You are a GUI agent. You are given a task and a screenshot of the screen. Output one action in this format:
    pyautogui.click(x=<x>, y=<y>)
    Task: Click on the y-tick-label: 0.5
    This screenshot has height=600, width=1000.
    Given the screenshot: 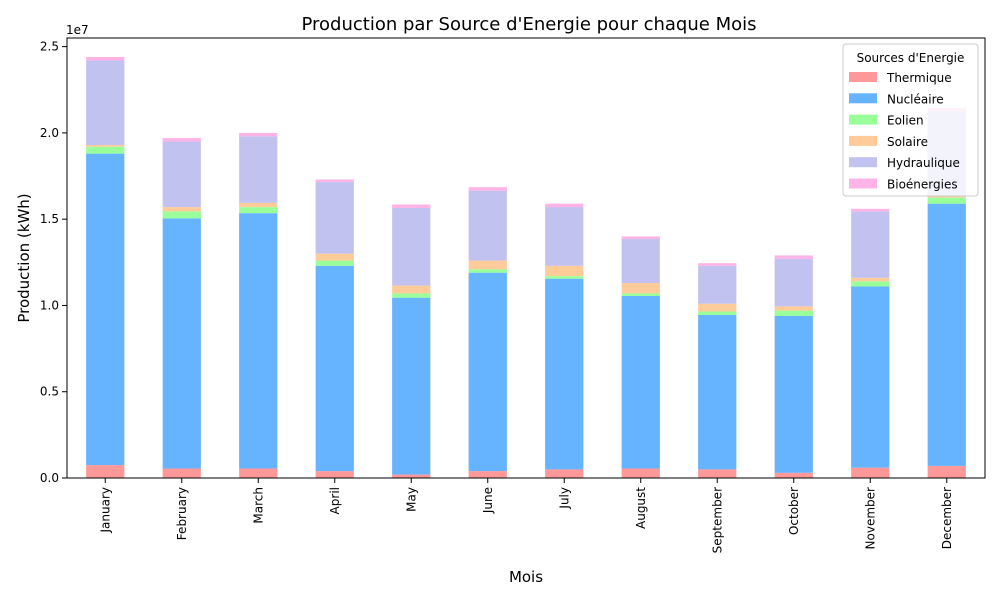 What is the action you would take?
    pyautogui.click(x=49, y=392)
    